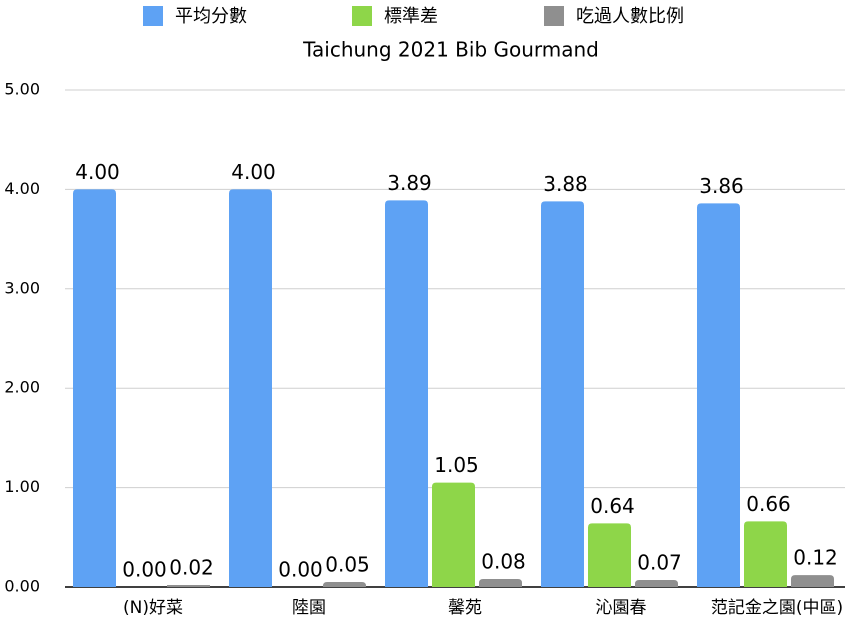 Image resolution: width=851 pixels, height=625 pixels. Describe the element at coordinates (456, 465) in the screenshot. I see `data-label: 1.05` at that location.